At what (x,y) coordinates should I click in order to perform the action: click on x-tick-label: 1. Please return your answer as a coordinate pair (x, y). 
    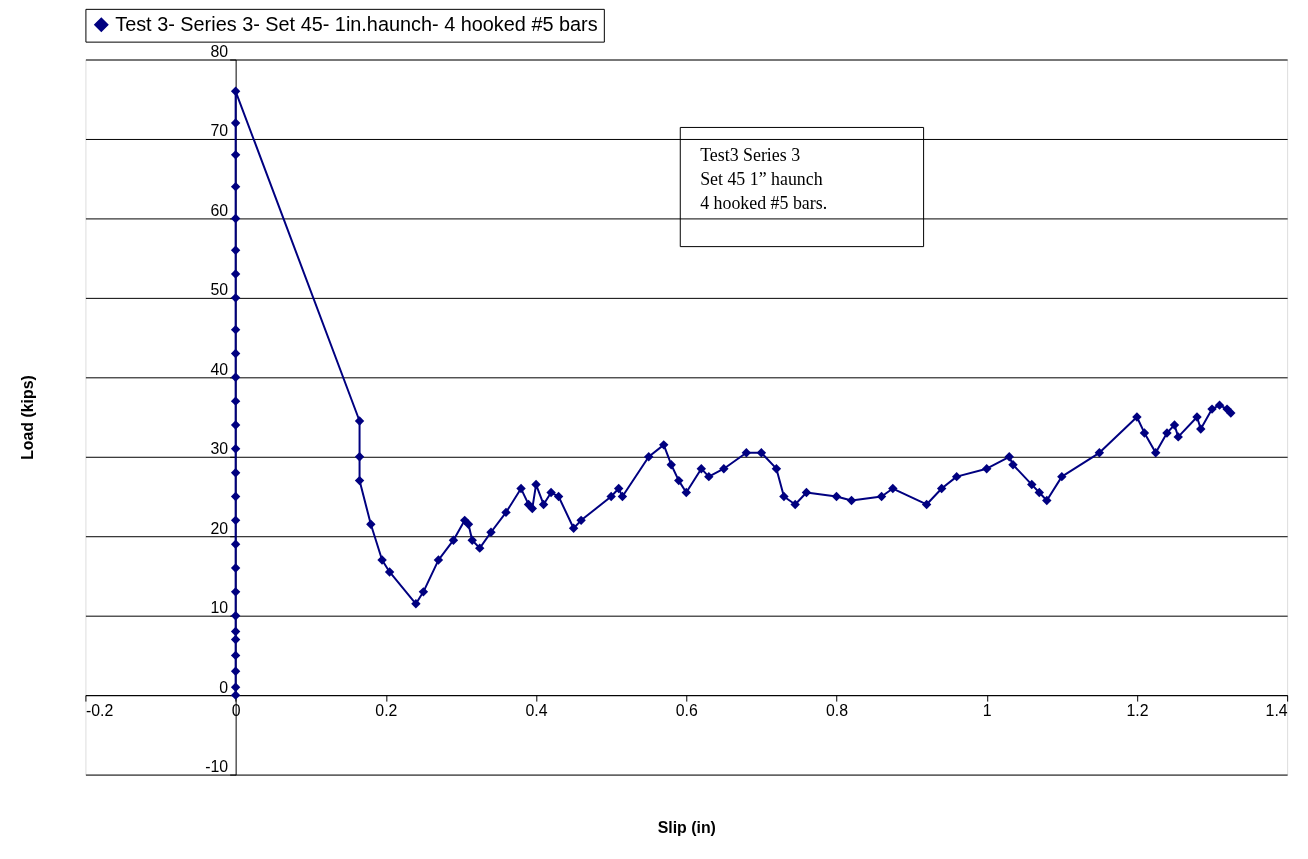
    Looking at the image, I should click on (987, 711).